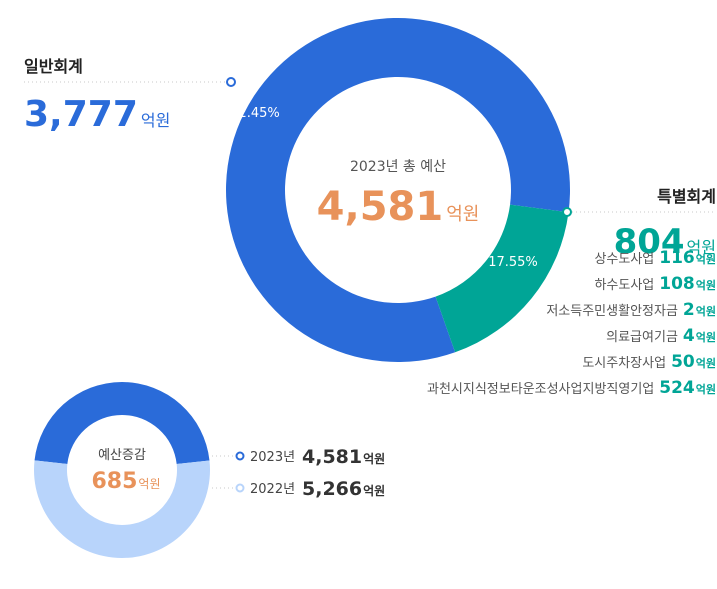 This screenshot has height=589, width=717. I want to click on legend-value: 5,266억원, so click(343, 489).